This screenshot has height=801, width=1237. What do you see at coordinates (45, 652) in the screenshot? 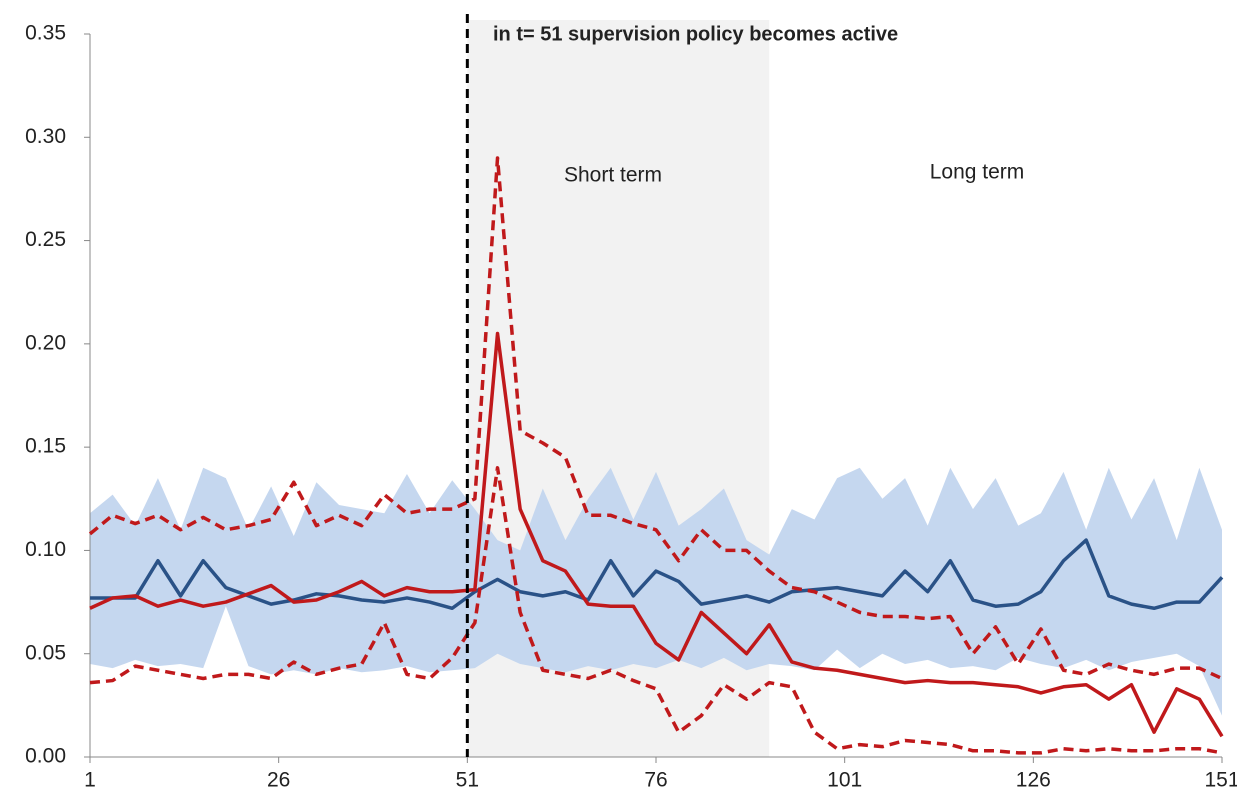
I see `y-tick-label: 0.05` at bounding box center [45, 652].